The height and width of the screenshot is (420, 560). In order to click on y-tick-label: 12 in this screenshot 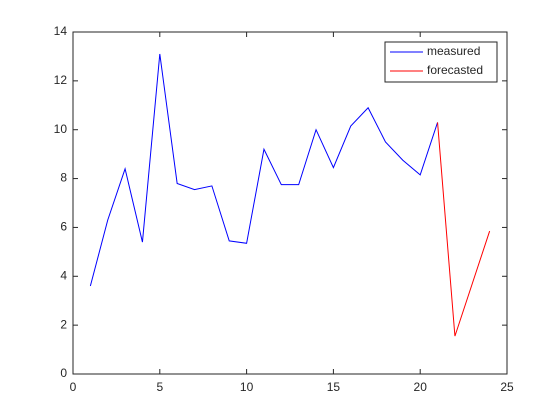, I will do `click(61, 80)`.